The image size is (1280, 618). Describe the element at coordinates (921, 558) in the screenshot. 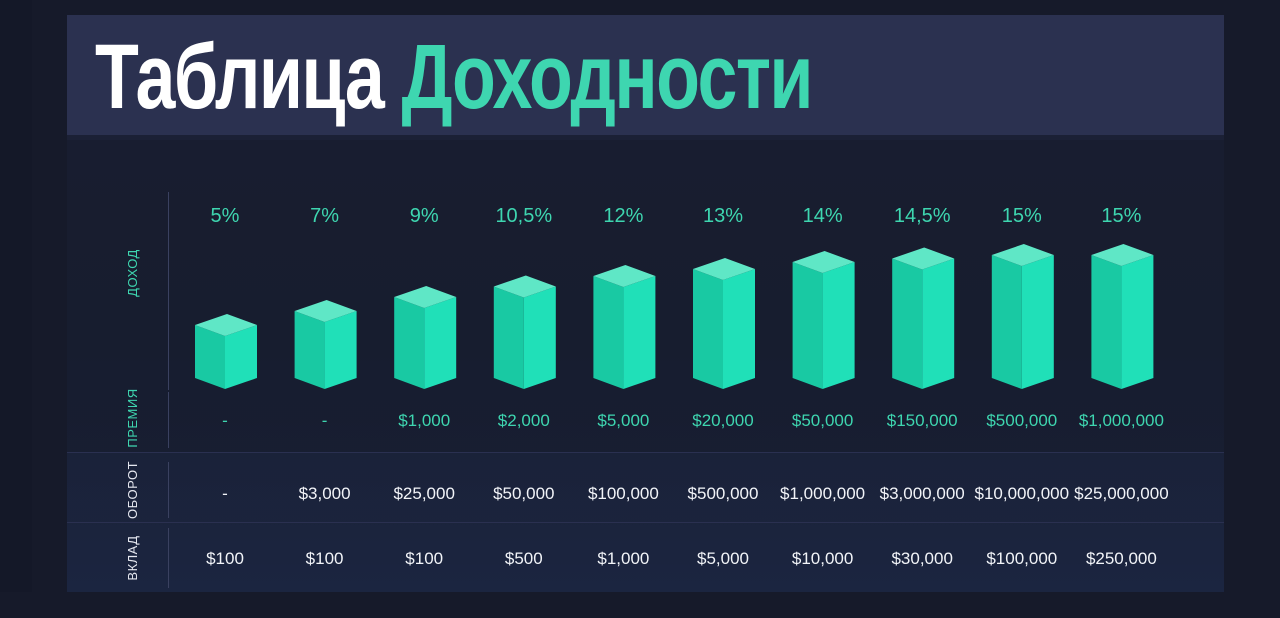

I see `deposit-cell: $30,000` at that location.